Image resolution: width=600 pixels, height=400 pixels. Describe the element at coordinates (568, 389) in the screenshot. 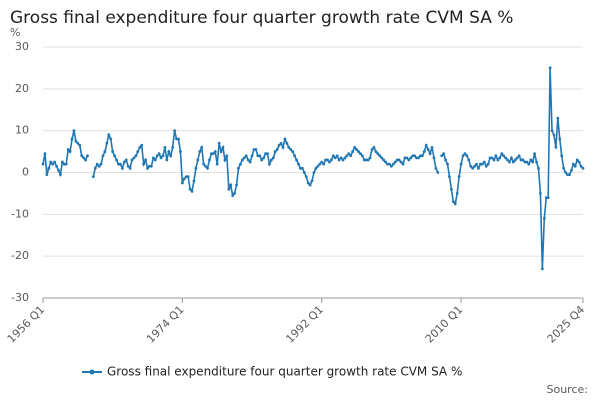

I see `source: Source:` at that location.